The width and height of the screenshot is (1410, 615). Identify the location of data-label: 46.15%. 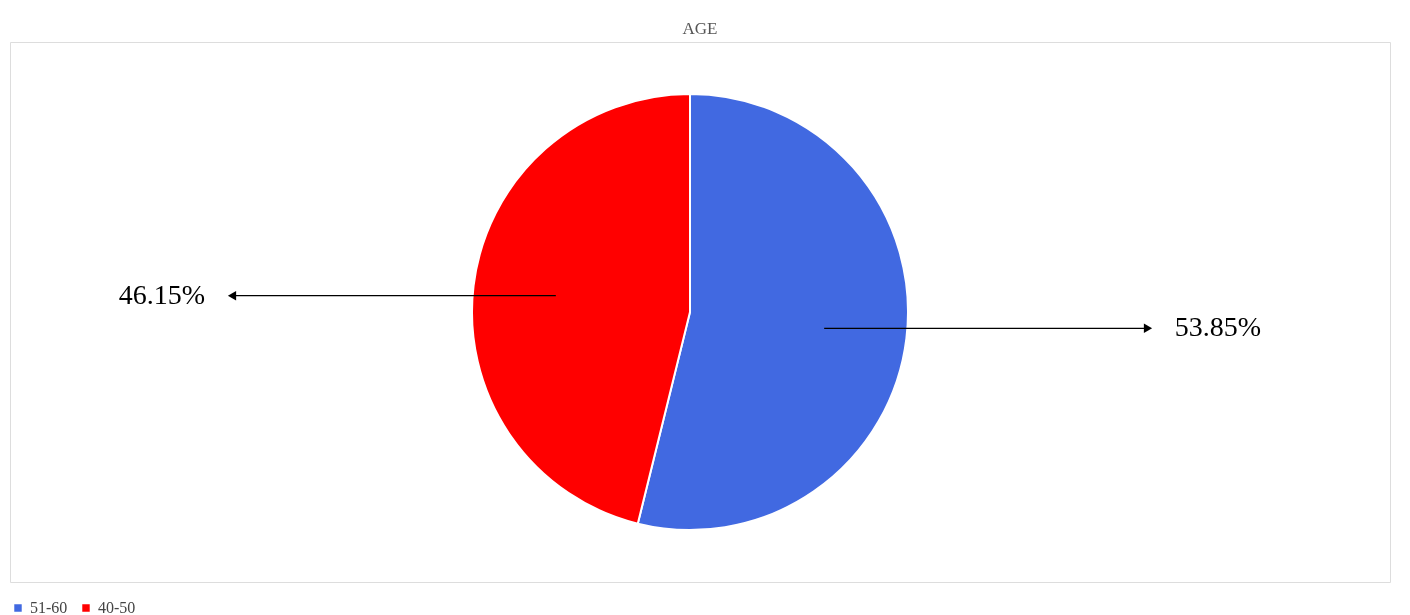
(162, 294).